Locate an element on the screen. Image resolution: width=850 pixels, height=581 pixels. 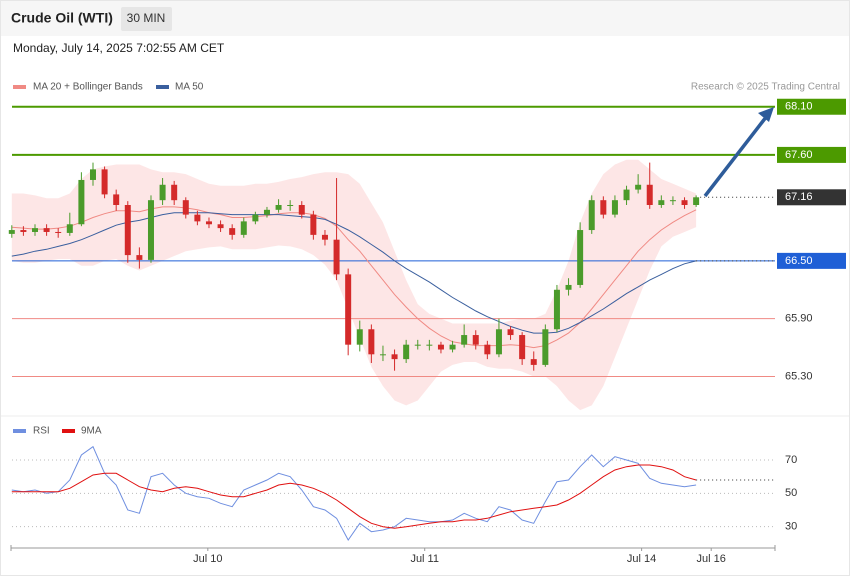
legend-label: MA 50 is located at coordinates (189, 87).